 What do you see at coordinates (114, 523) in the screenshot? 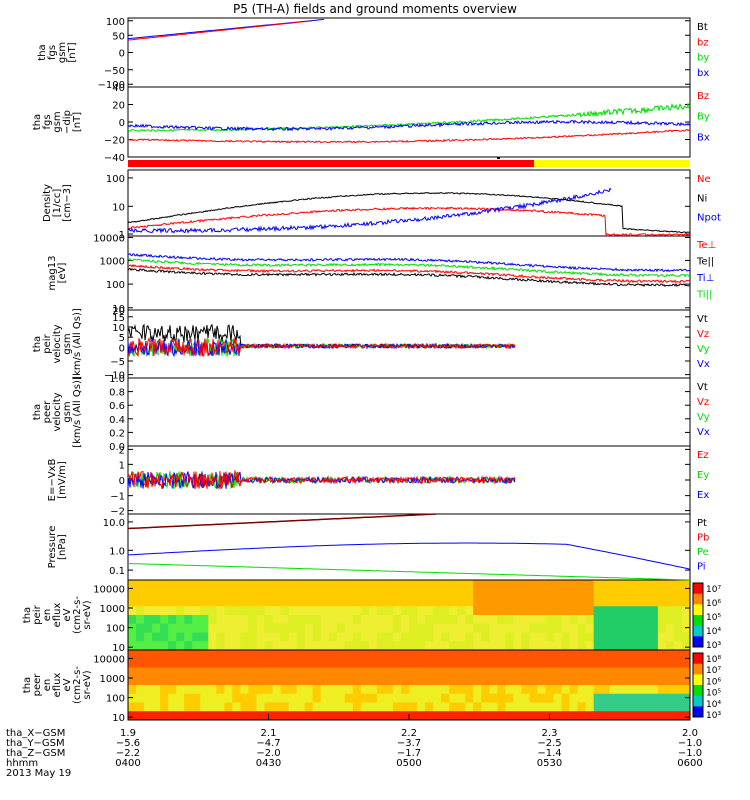
I see `ytick-label: 10.0` at bounding box center [114, 523].